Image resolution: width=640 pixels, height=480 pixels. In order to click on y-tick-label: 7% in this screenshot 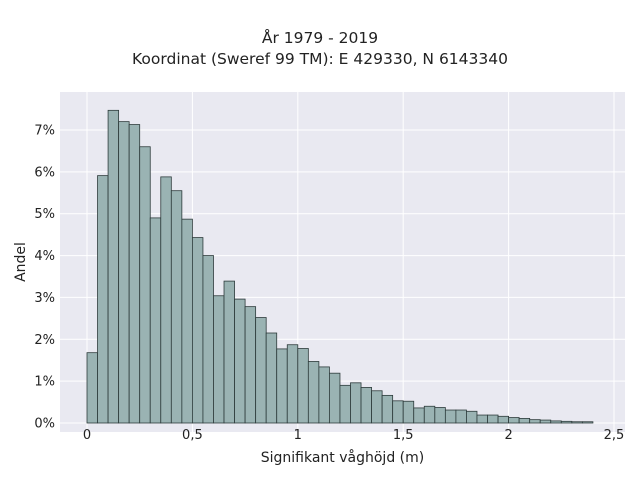, I will do `click(44, 131)`.